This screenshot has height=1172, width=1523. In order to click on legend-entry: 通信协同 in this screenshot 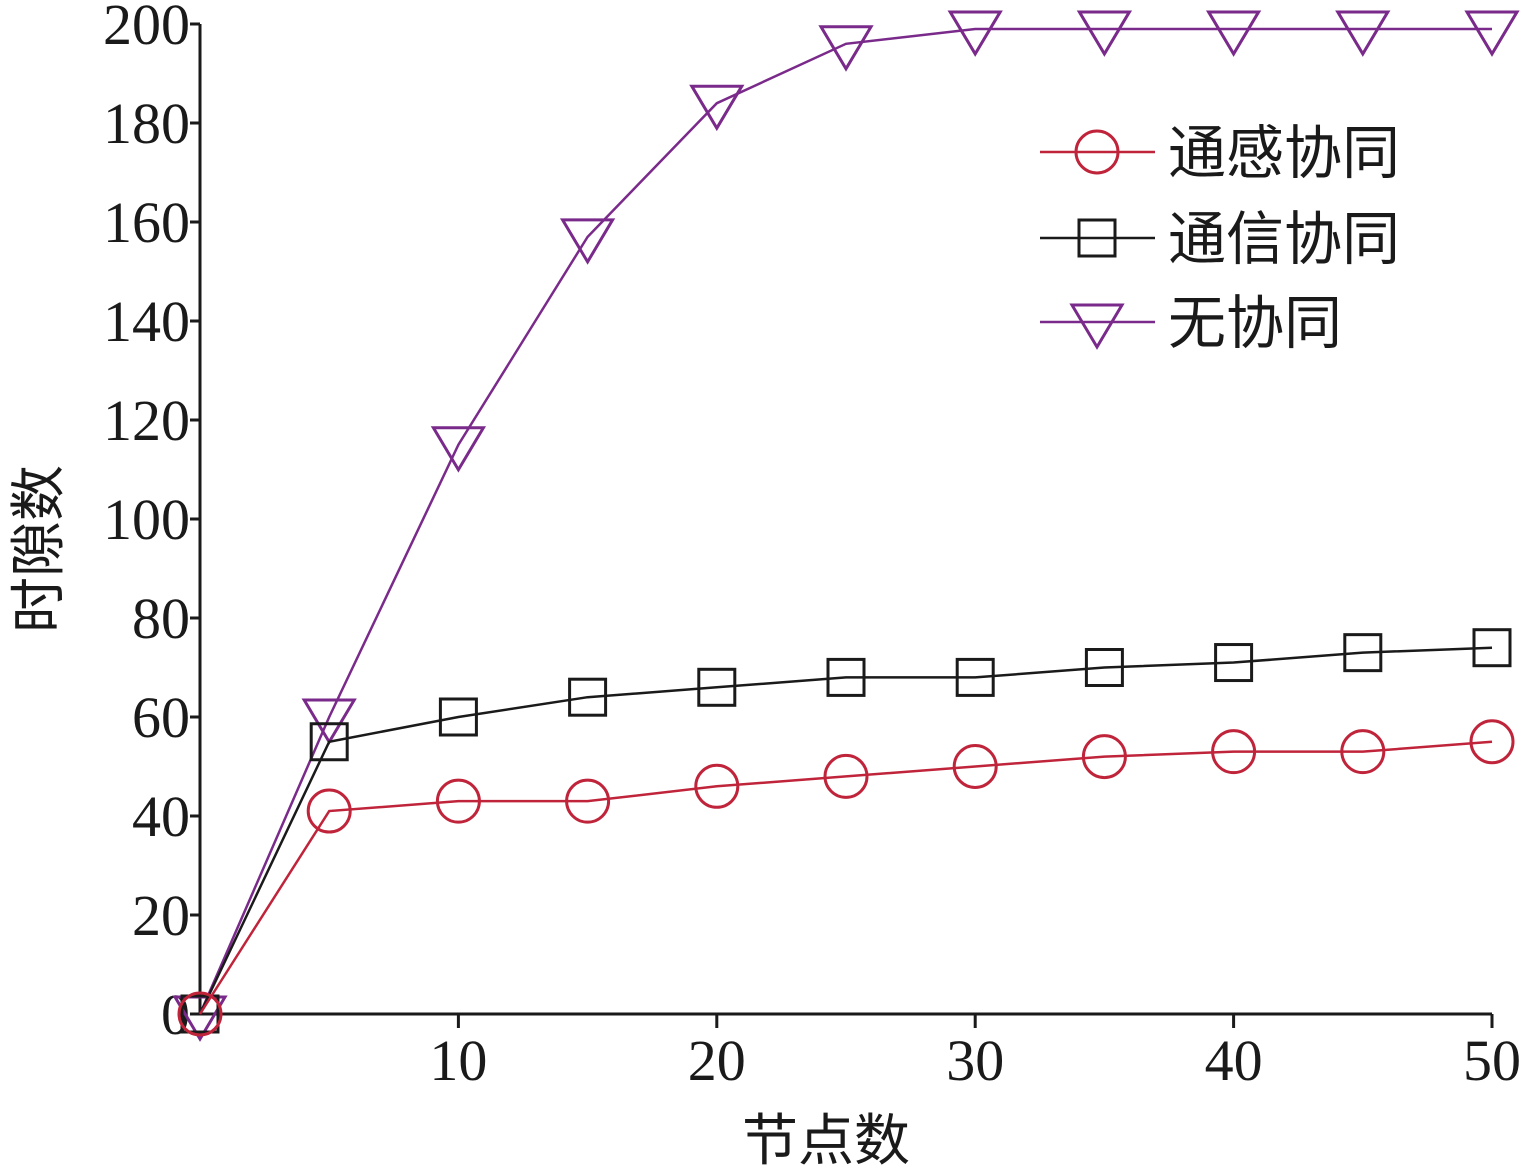, I will do `click(1220, 239)`.